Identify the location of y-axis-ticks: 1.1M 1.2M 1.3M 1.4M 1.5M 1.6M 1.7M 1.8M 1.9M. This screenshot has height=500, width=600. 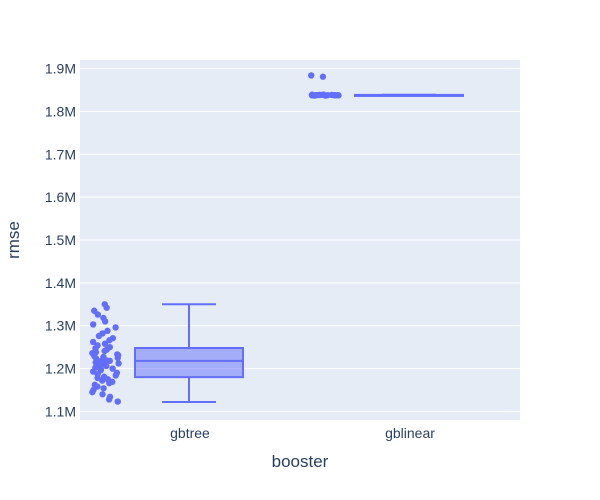
(60, 240).